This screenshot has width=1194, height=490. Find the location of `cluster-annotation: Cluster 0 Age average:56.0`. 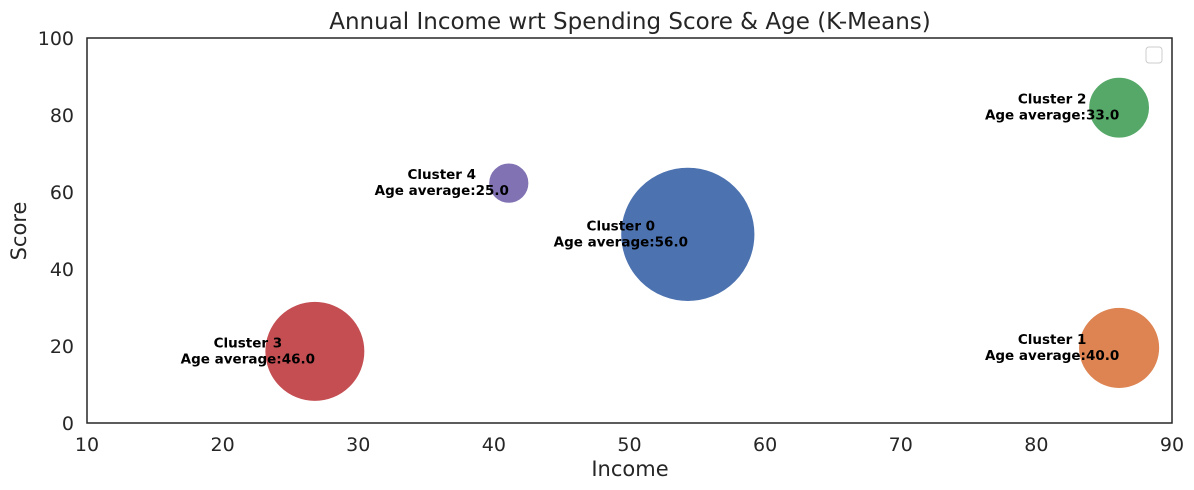

cluster-annotation: Cluster 0 Age average:56.0 is located at coordinates (621, 234).